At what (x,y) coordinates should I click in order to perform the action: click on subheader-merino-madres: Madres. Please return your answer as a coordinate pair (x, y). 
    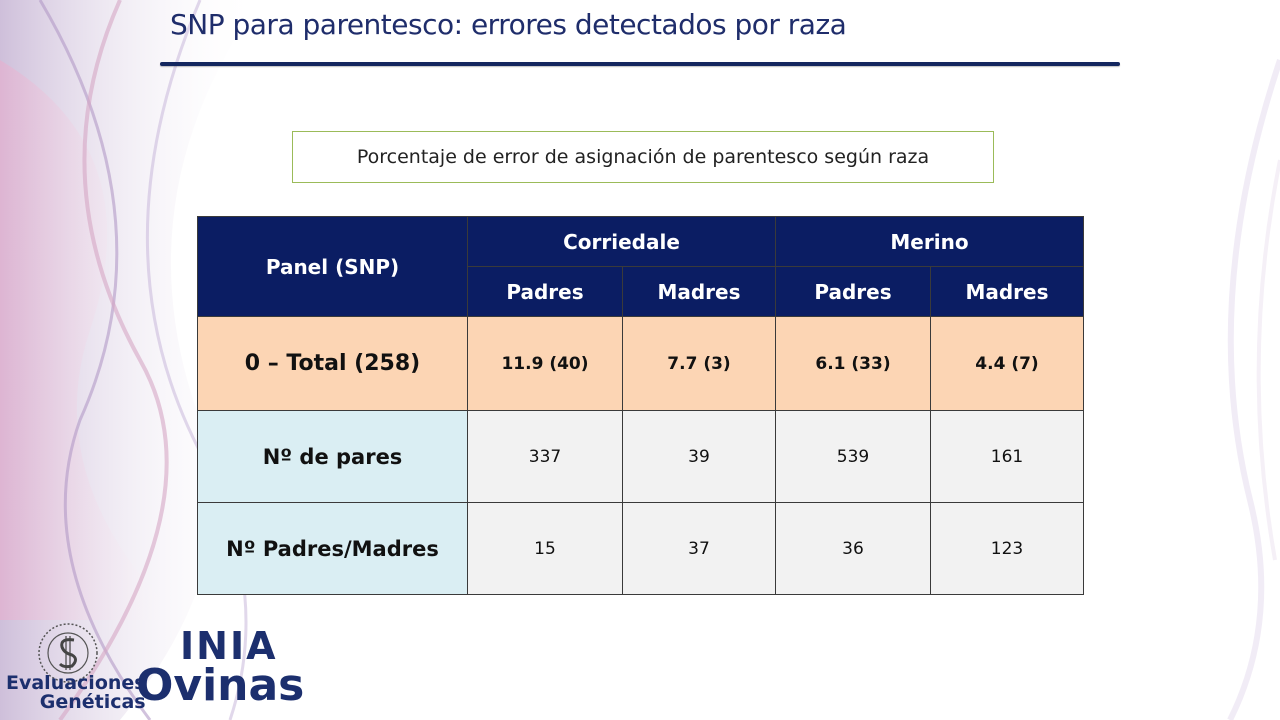
    Looking at the image, I should click on (1007, 291).